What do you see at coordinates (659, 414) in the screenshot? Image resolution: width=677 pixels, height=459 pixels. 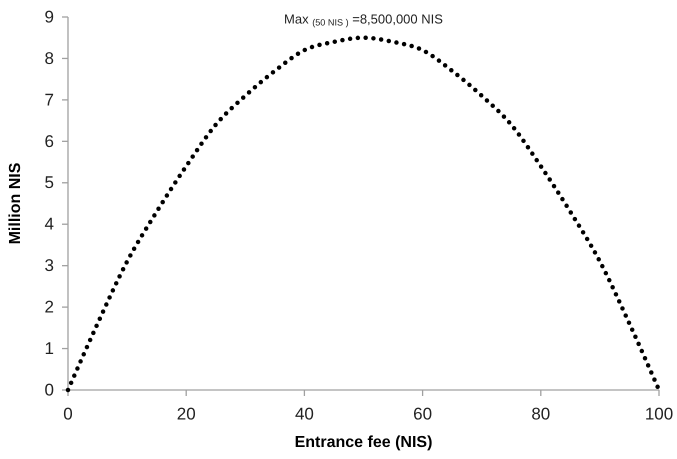 I see `x-tick-label: 100` at bounding box center [659, 414].